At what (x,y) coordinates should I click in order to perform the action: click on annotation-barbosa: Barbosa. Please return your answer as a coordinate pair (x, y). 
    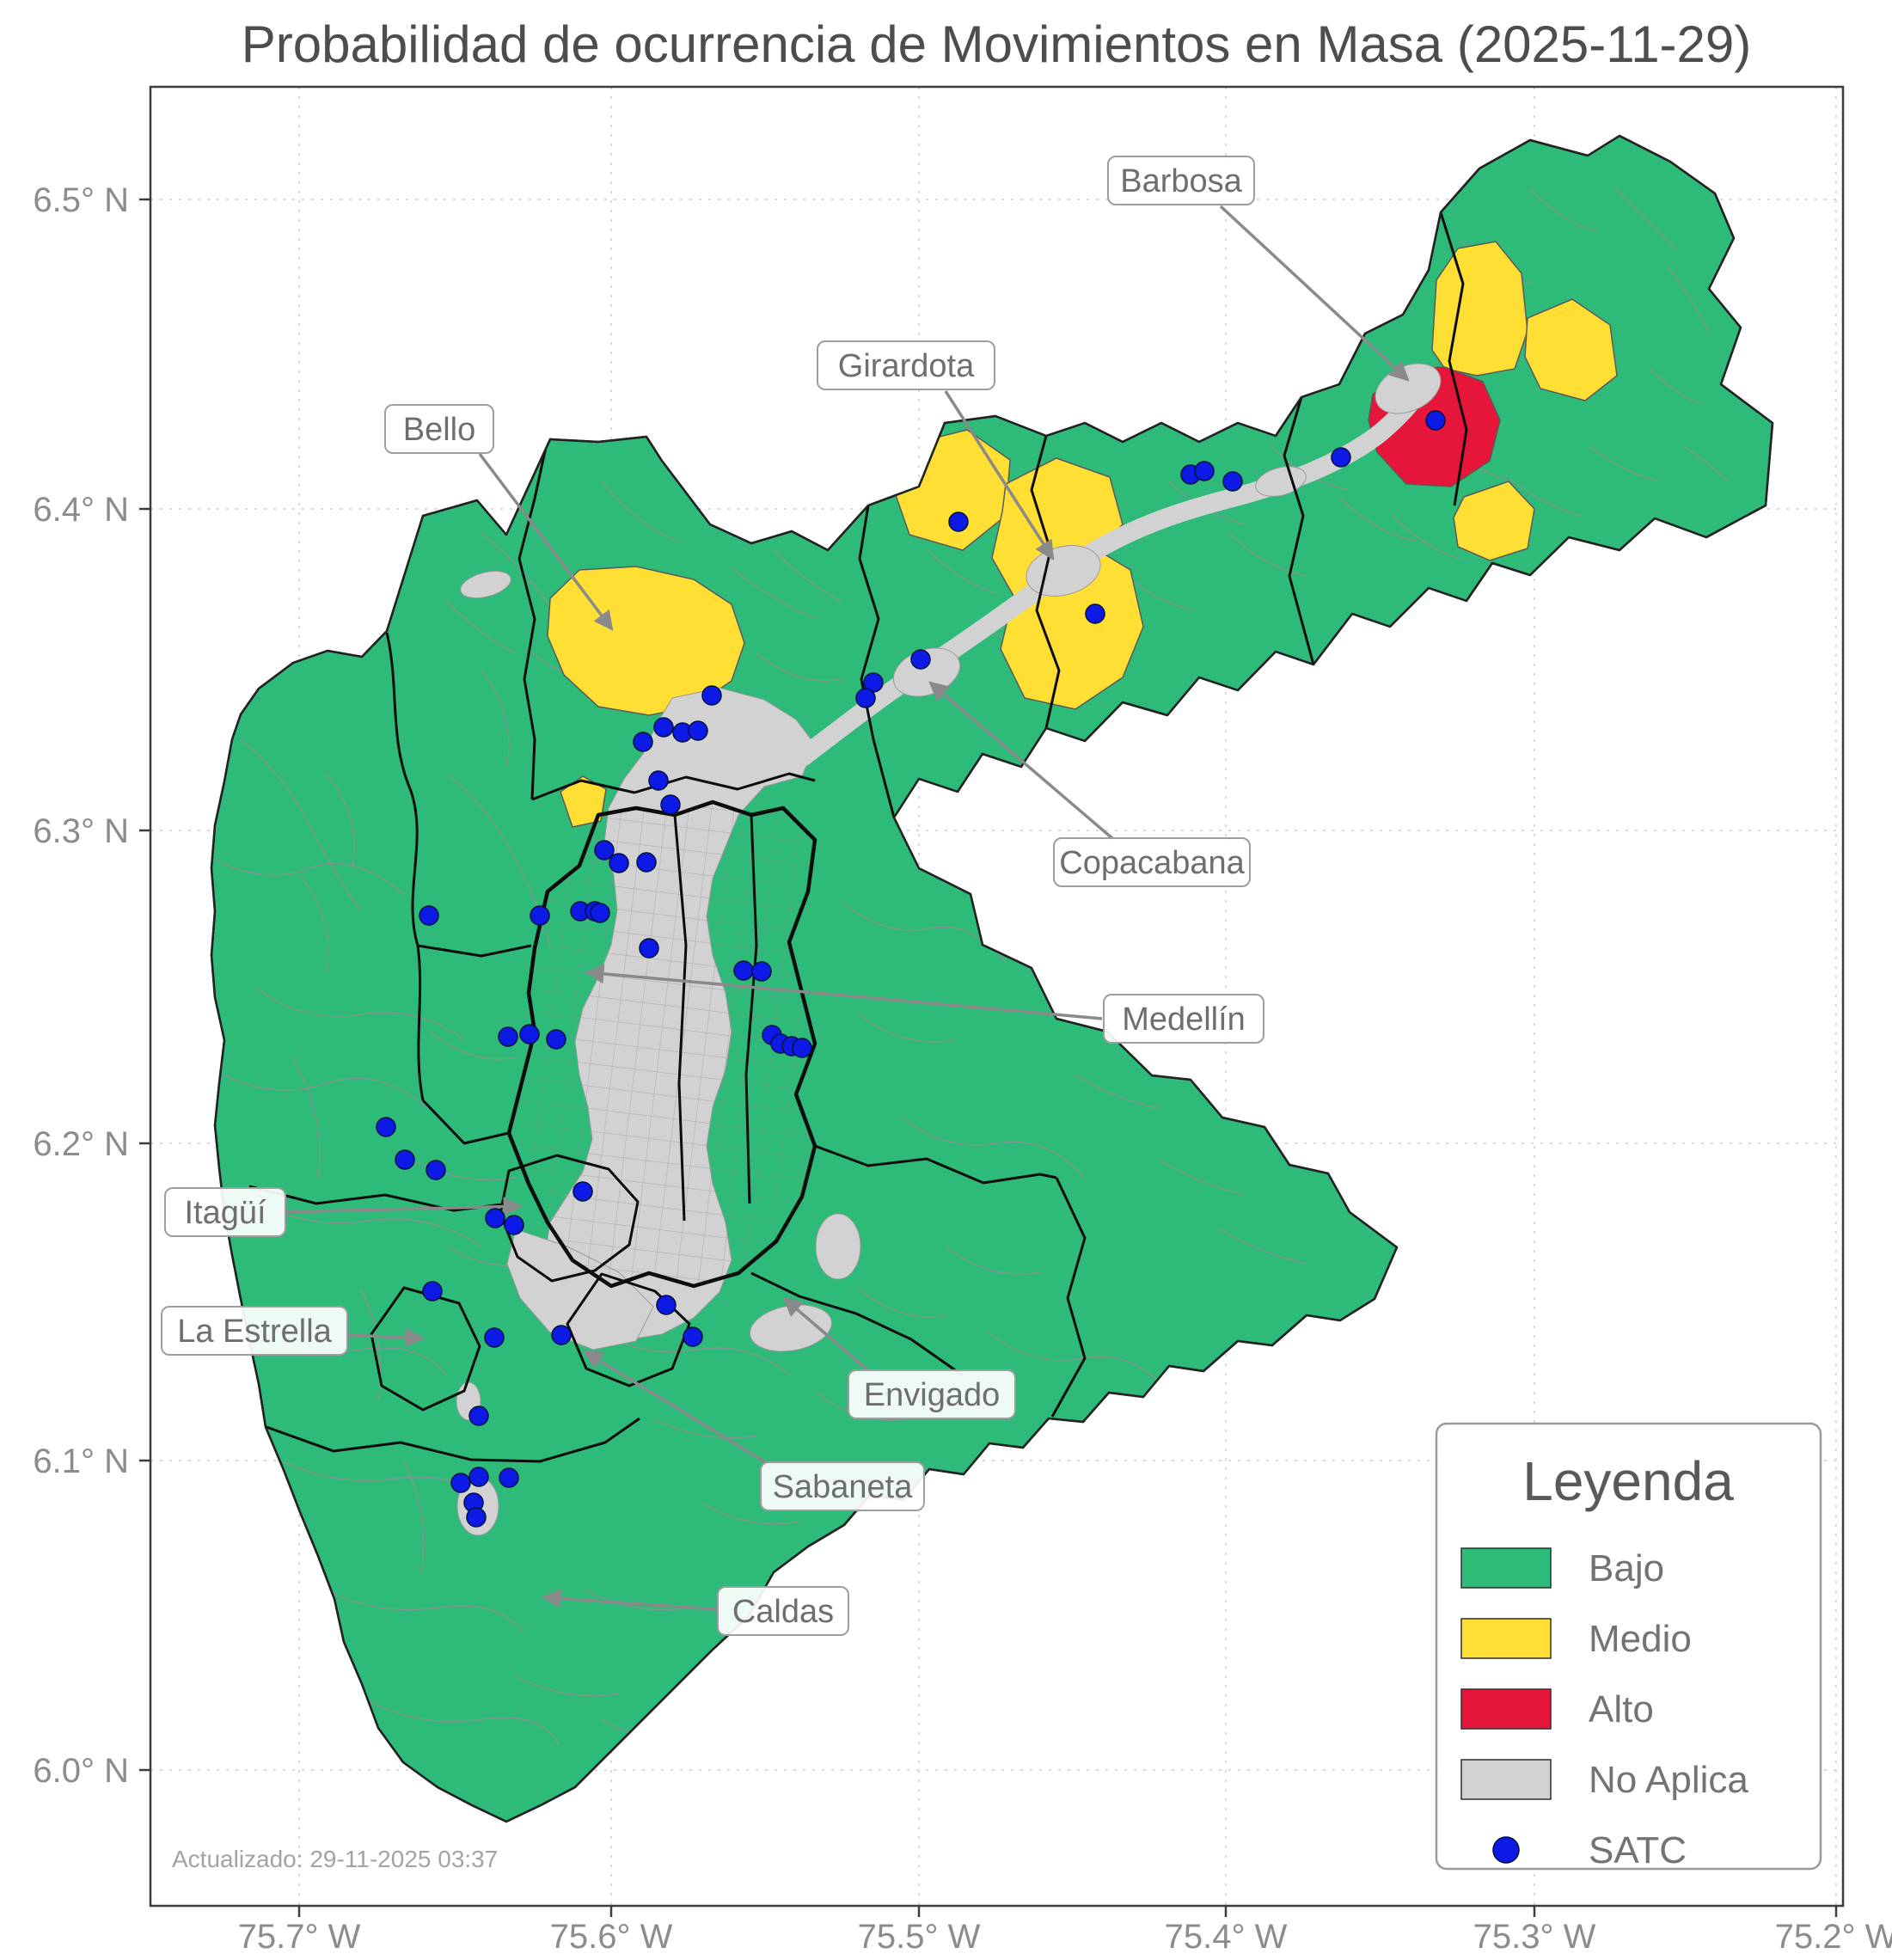
    Looking at the image, I should click on (1181, 180).